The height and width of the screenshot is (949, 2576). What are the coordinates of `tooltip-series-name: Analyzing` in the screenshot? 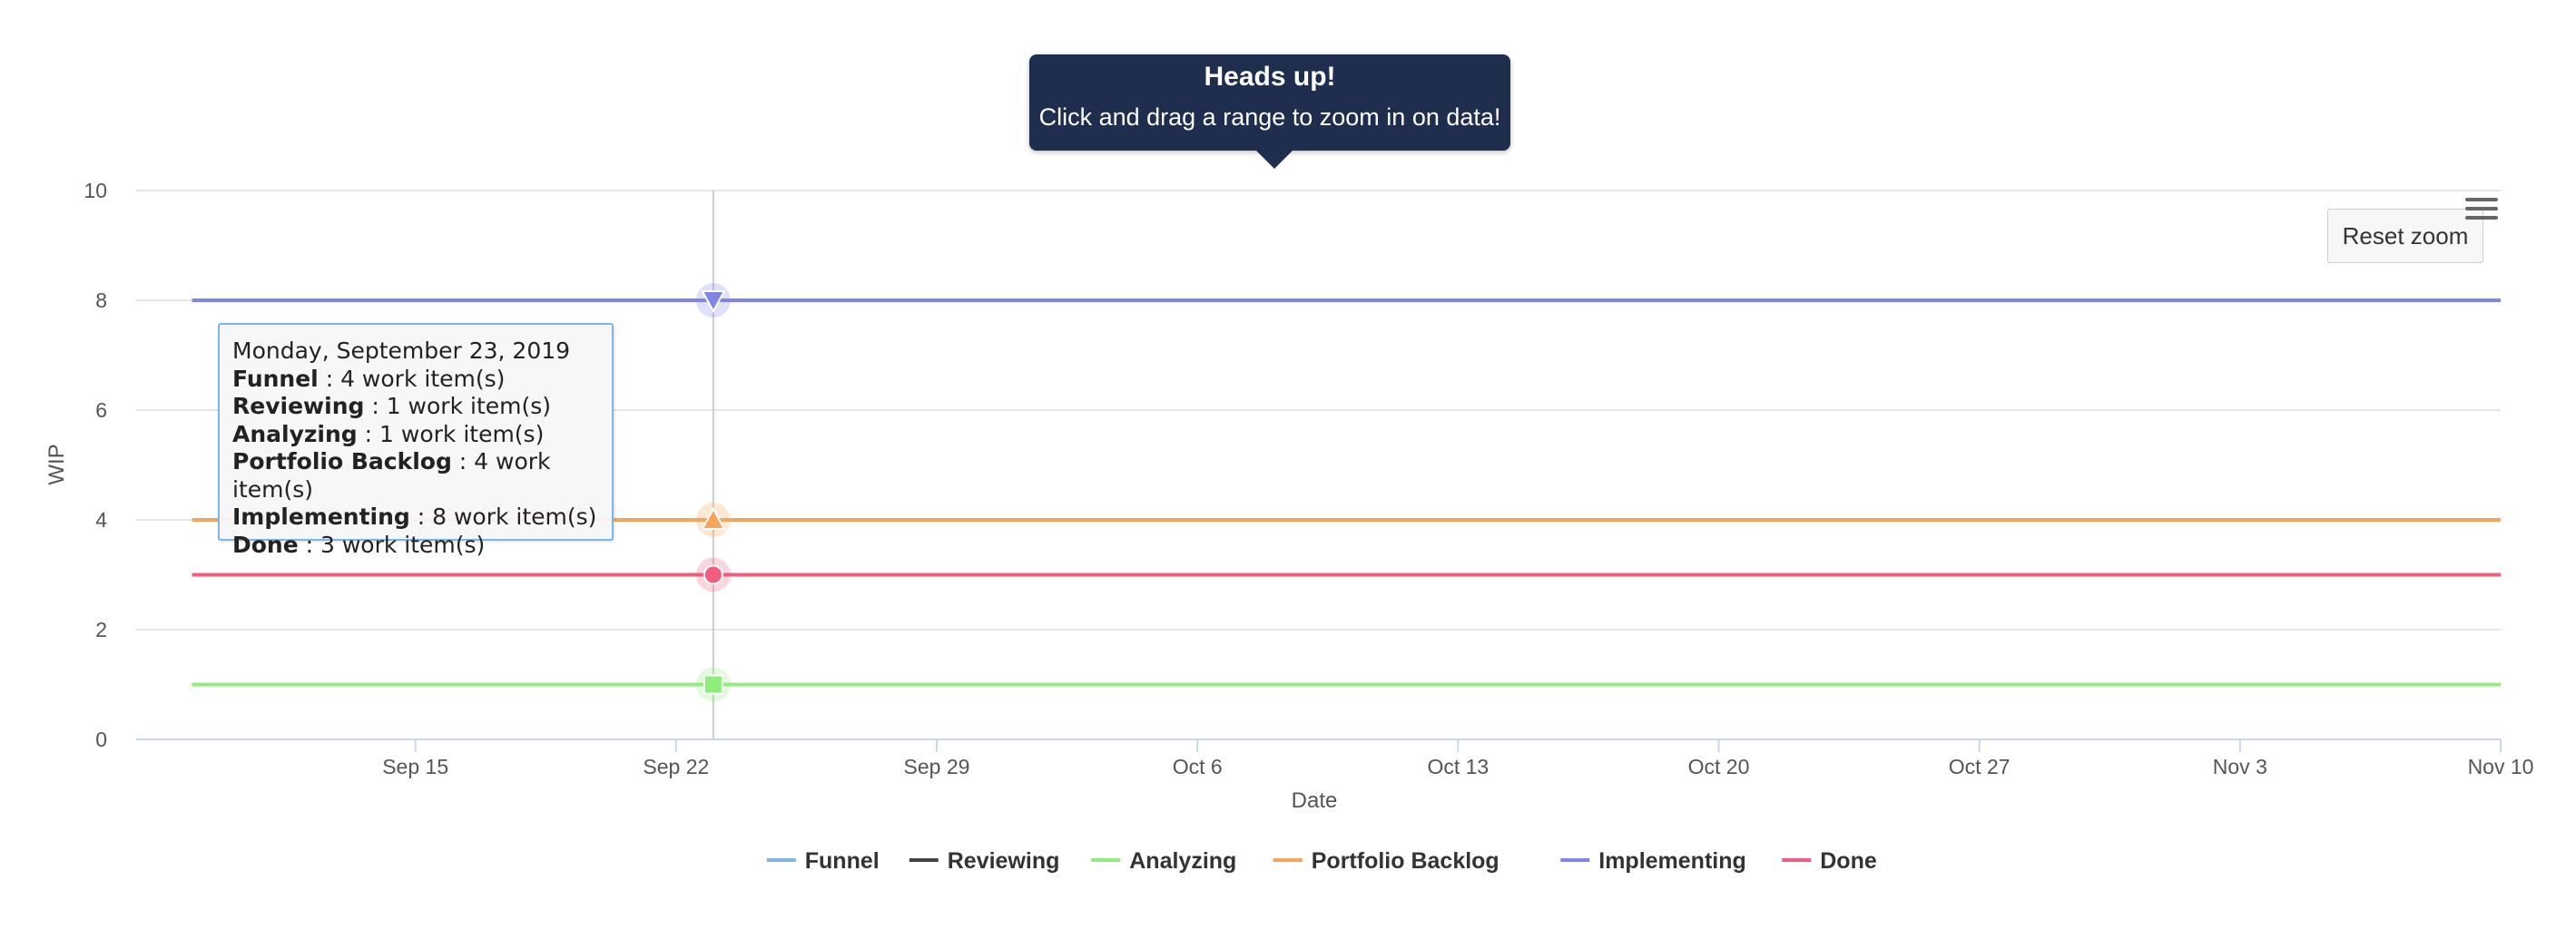 It's located at (295, 434).